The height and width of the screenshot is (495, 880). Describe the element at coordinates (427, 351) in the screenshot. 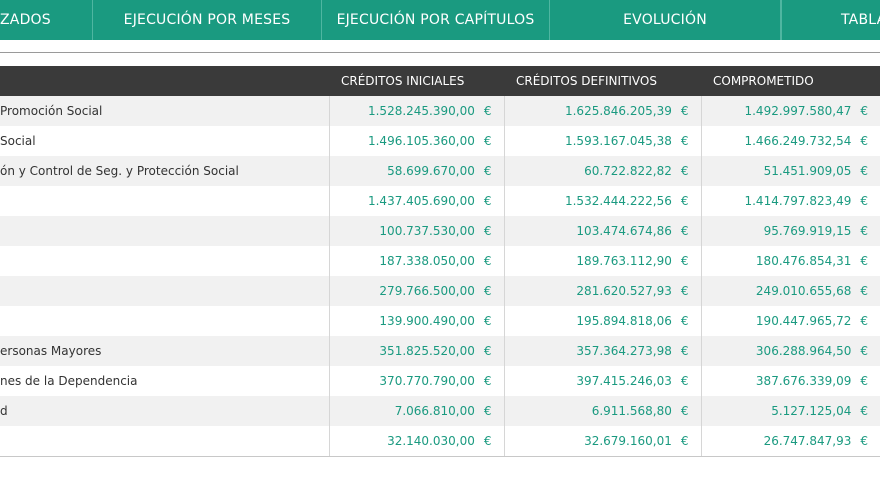

I see `cell-value: 351.825.520,00` at that location.